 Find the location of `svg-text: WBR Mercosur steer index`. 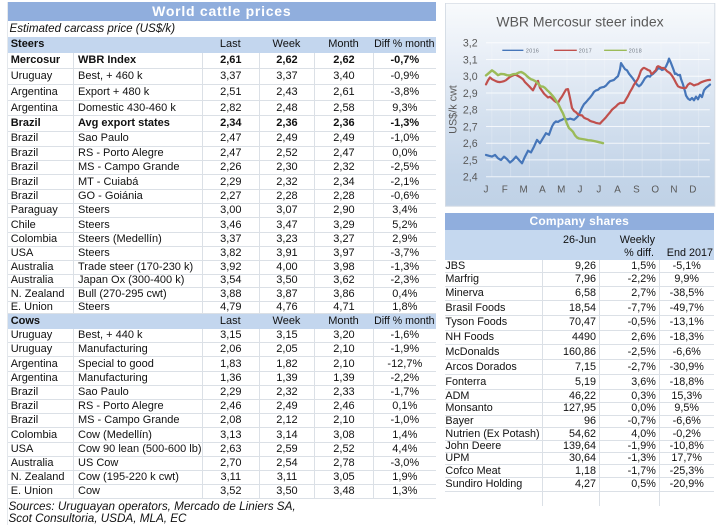

svg-text: WBR Mercosur steer index is located at coordinates (579, 22).